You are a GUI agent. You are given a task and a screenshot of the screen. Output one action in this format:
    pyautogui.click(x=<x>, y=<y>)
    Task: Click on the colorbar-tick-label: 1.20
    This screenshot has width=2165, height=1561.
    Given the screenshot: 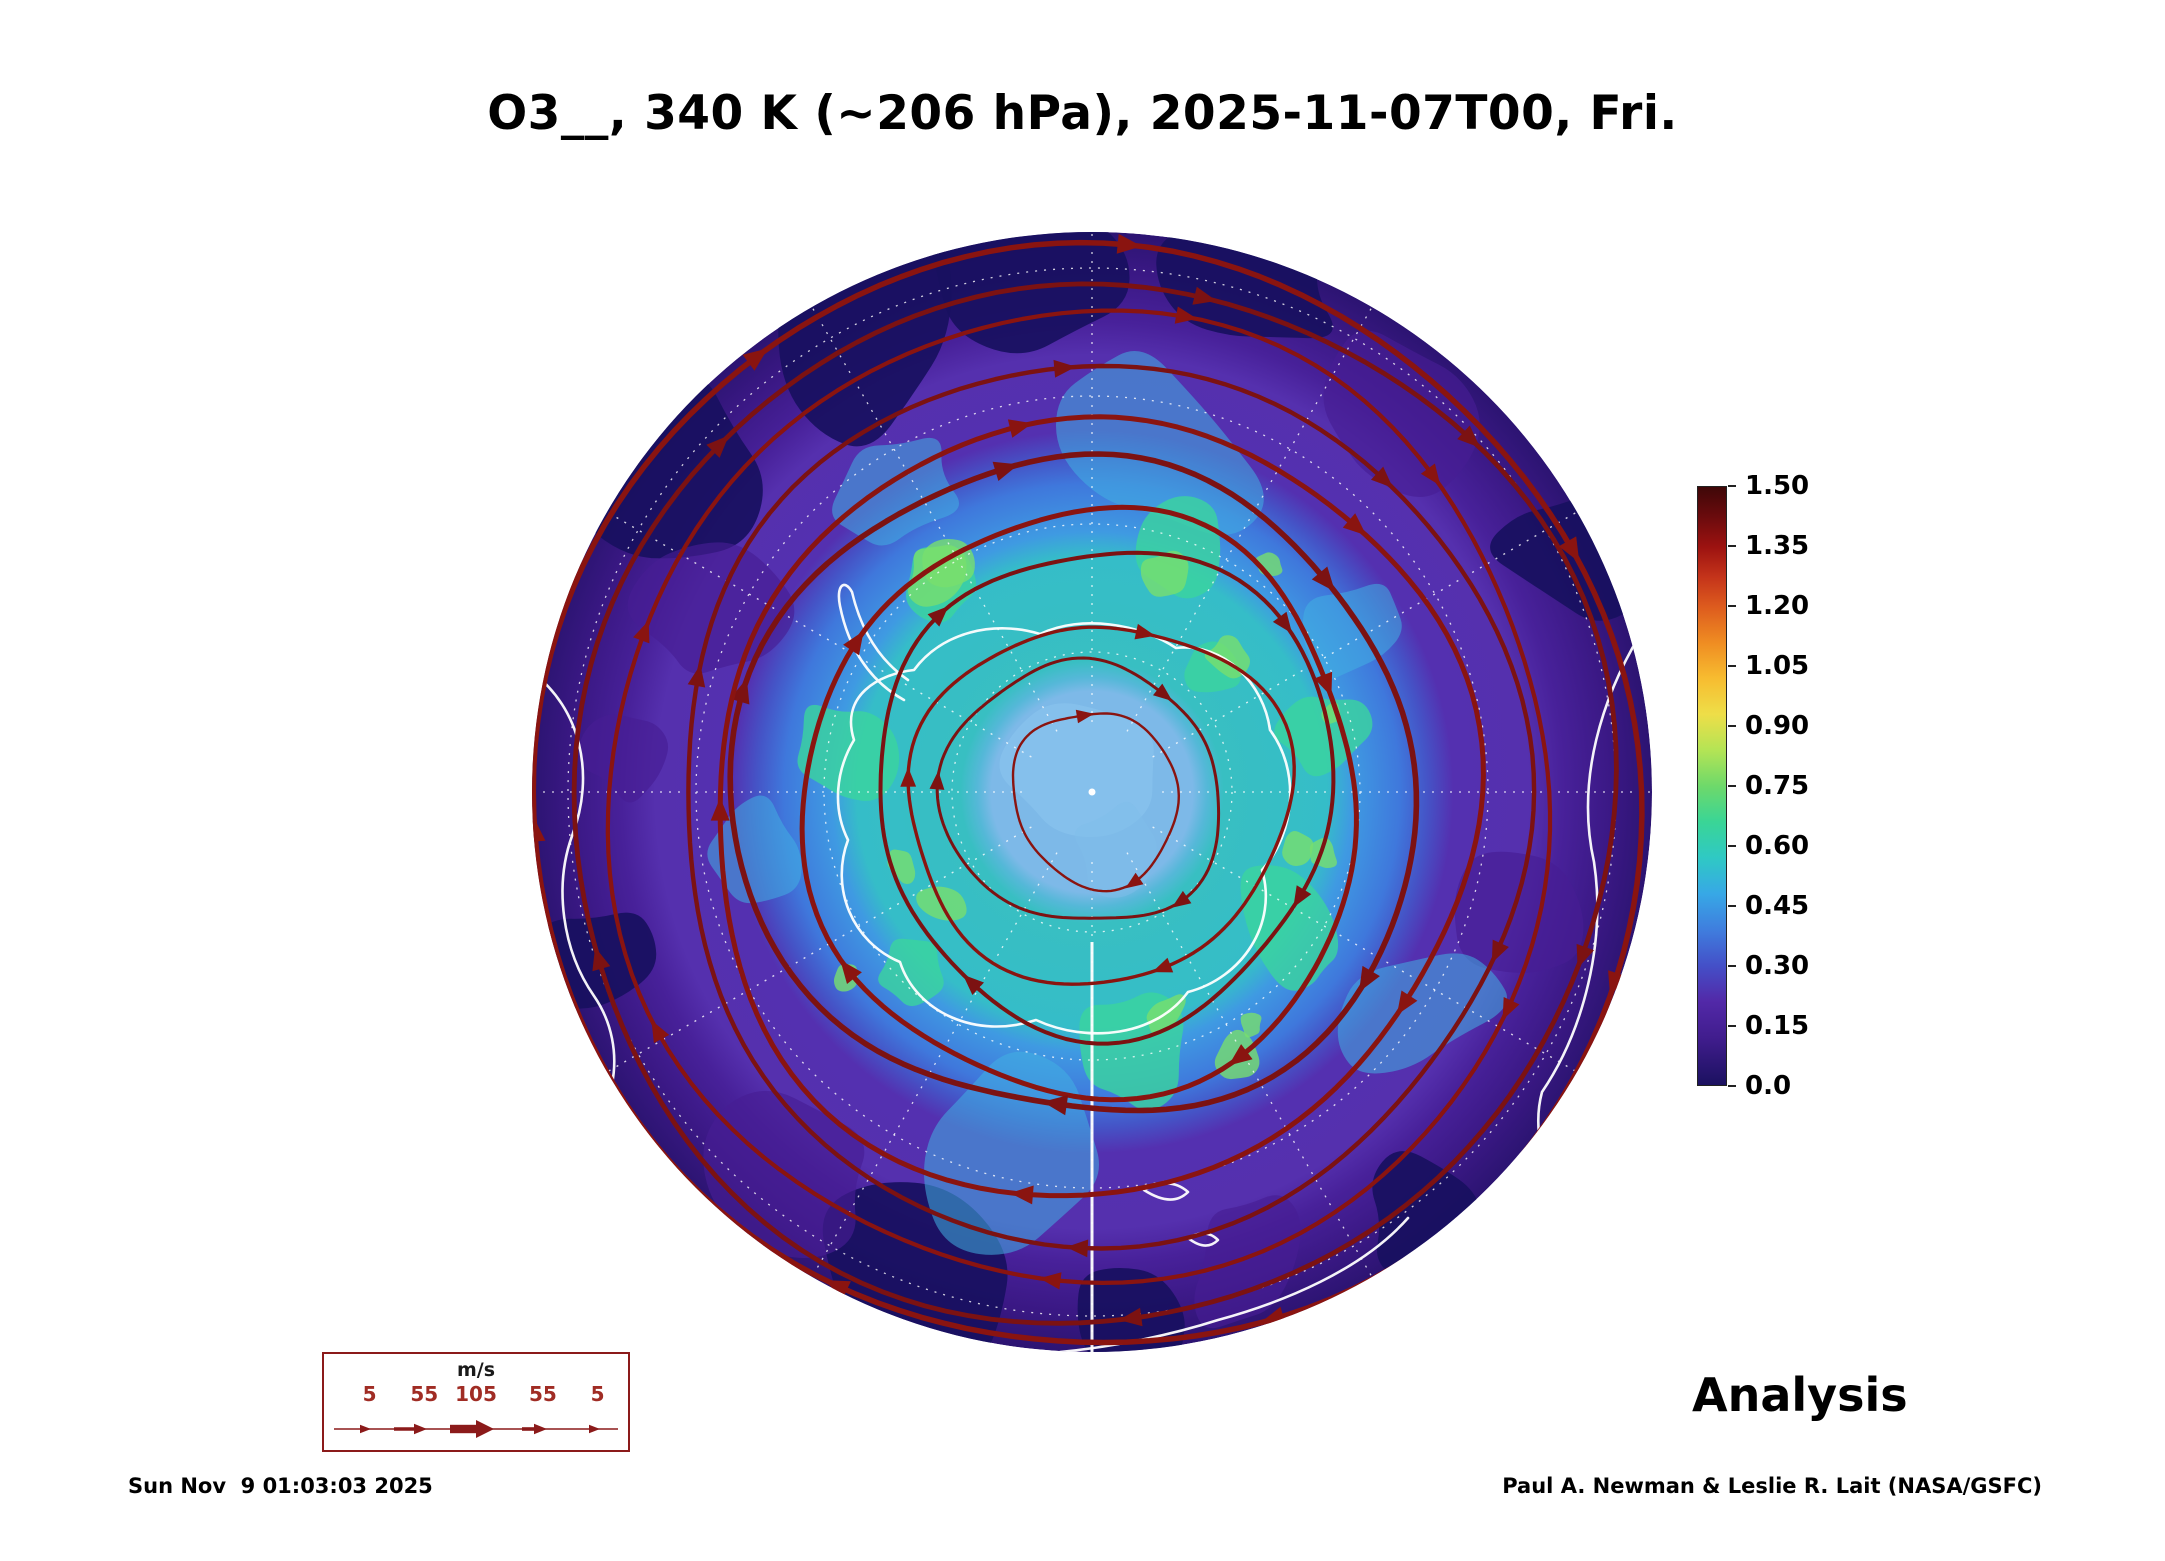 What is the action you would take?
    pyautogui.click(x=1777, y=606)
    